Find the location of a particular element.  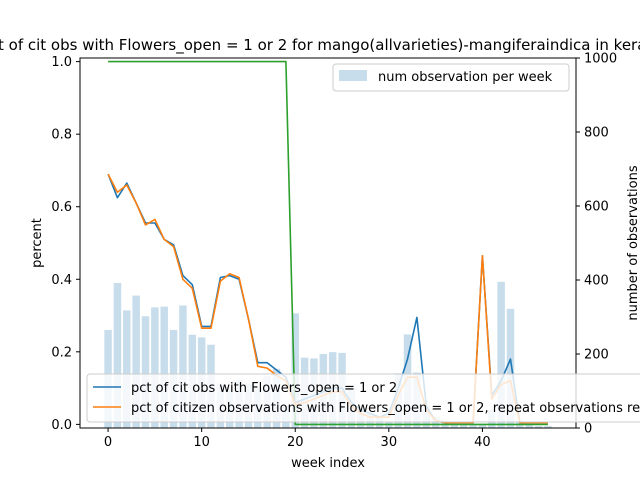

y-left-axis-ticks: 0.0 0.2 0.4 0.6 0.8 1.0 is located at coordinates (65, 244).